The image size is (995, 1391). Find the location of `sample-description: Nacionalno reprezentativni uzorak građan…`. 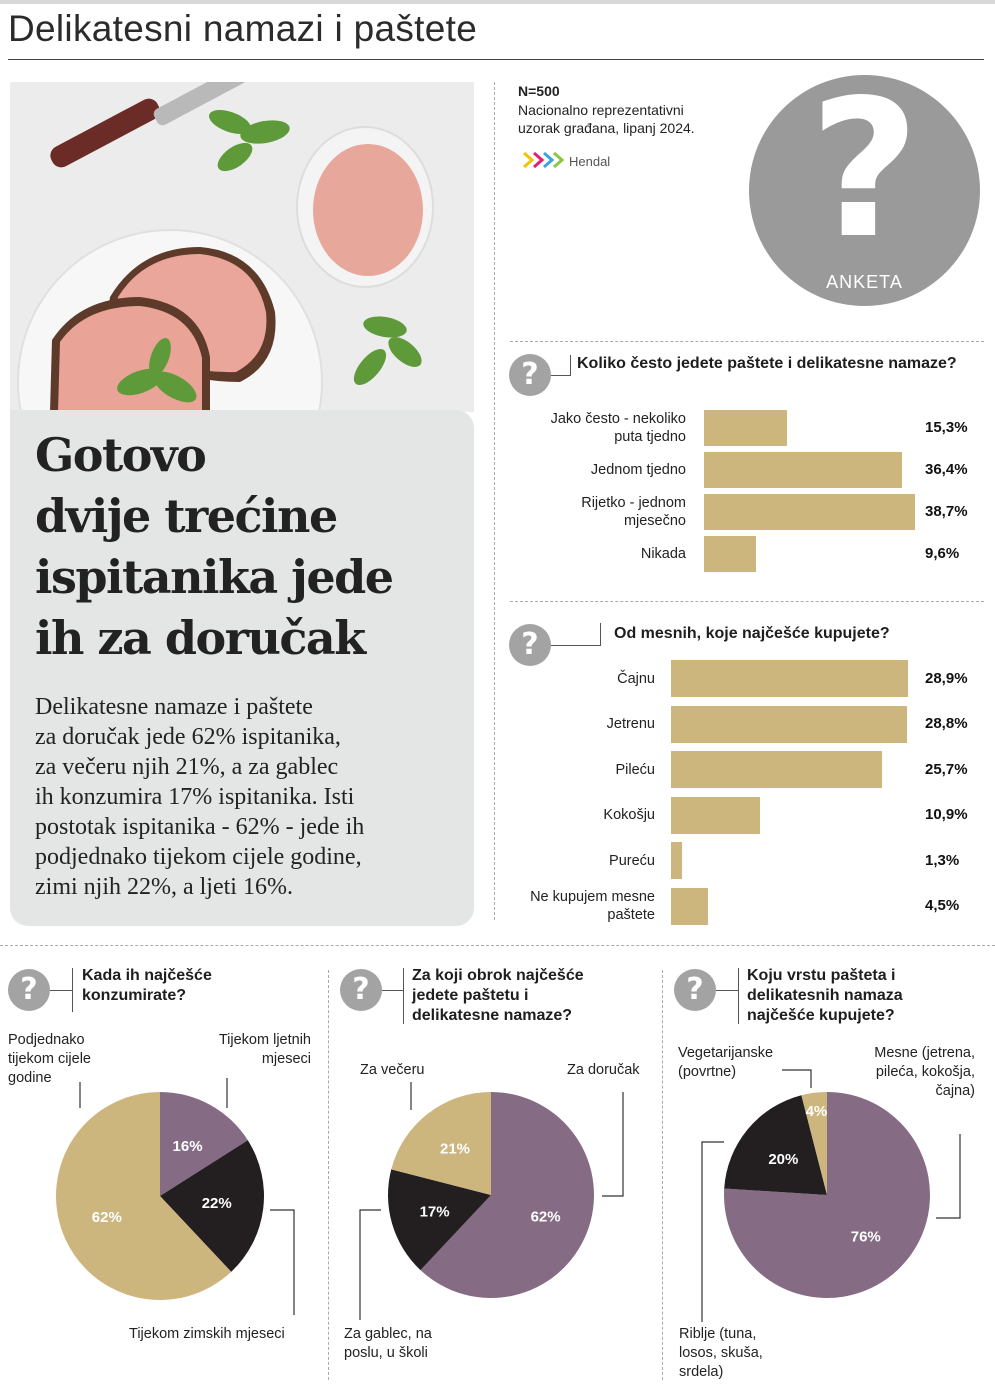

sample-description: Nacionalno reprezentativni uzorak građan… is located at coordinates (633, 119).